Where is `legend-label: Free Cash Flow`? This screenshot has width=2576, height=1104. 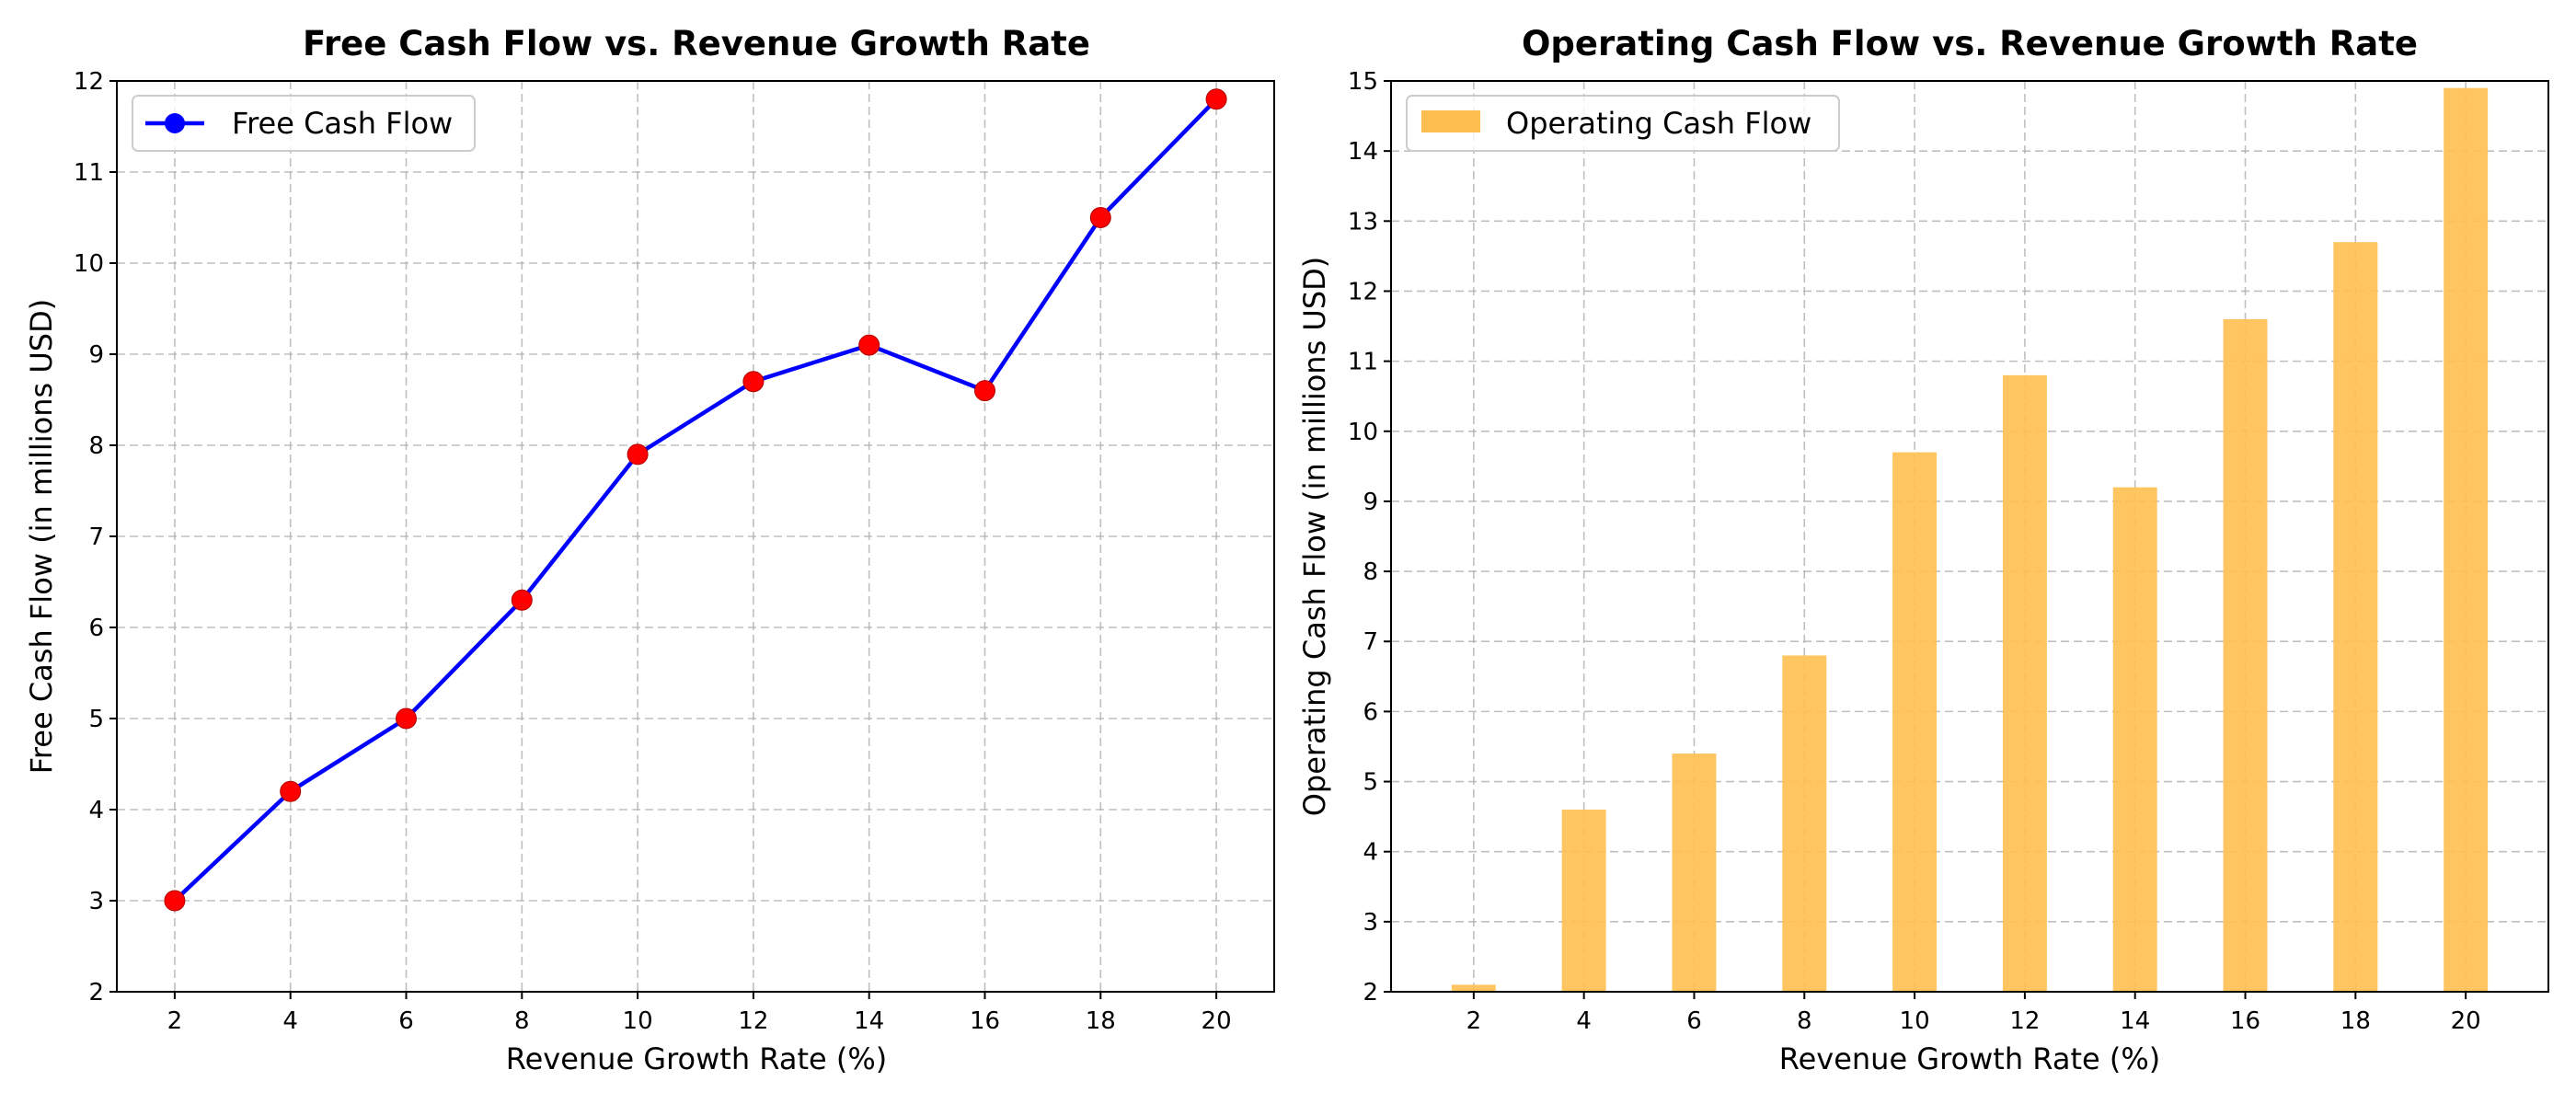 legend-label: Free Cash Flow is located at coordinates (342, 123).